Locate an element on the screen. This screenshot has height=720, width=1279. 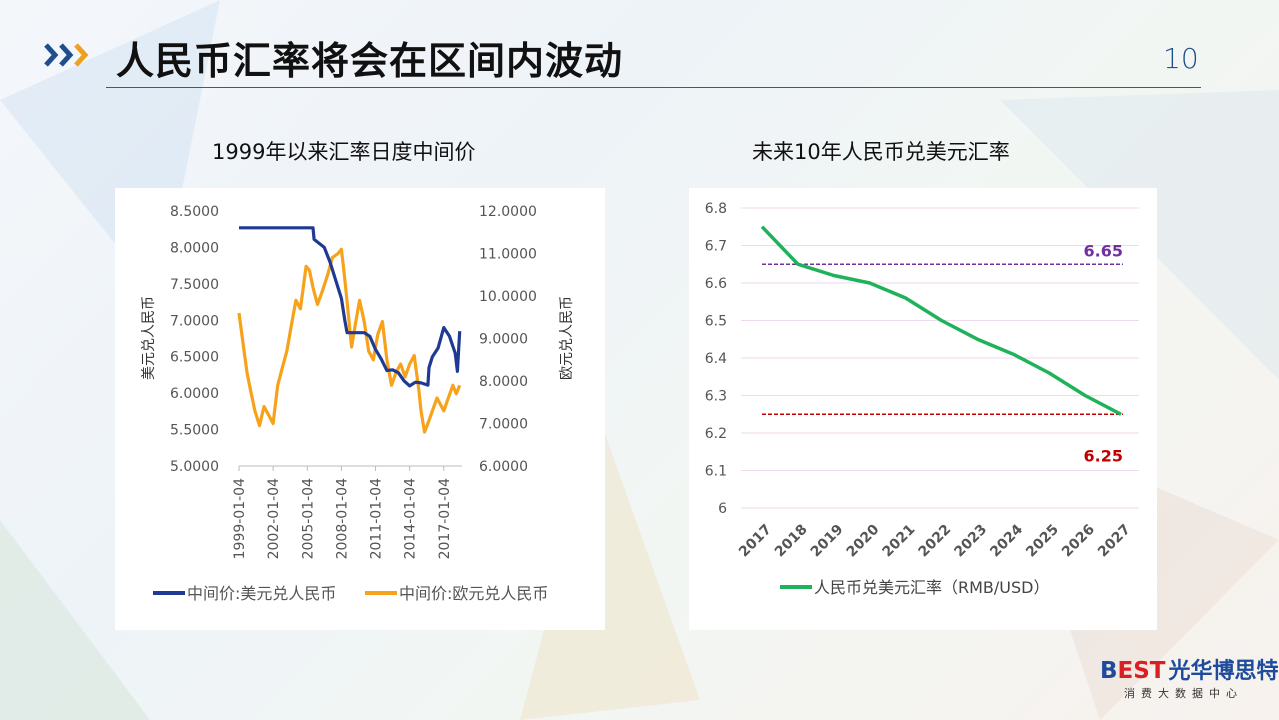
y-tick-label: 8.0000 is located at coordinates (194, 248).